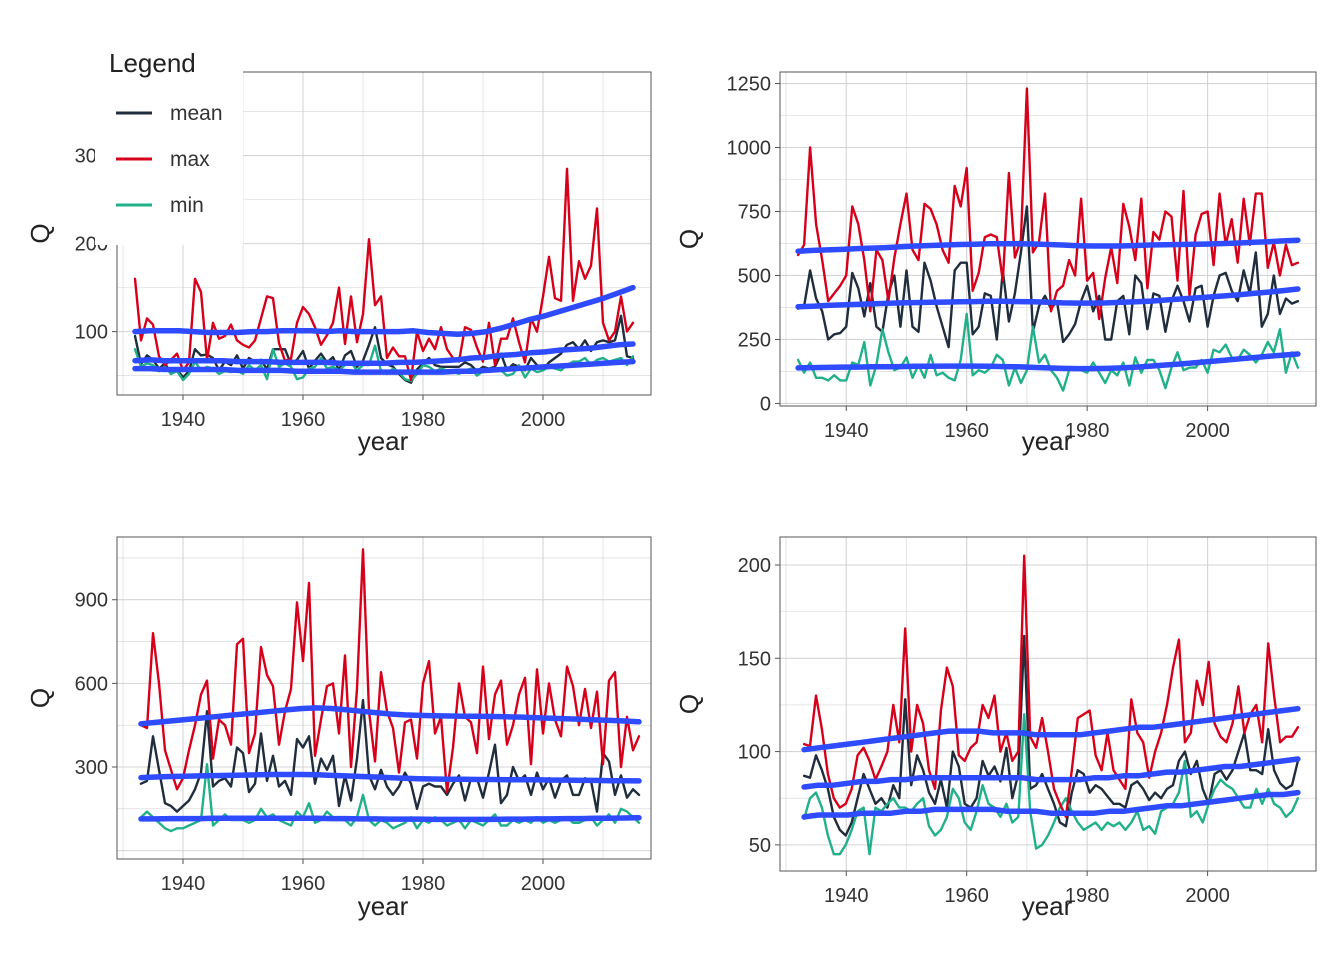 The height and width of the screenshot is (960, 1344). Describe the element at coordinates (91, 601) in the screenshot. I see `y-tick-label: 900` at that location.